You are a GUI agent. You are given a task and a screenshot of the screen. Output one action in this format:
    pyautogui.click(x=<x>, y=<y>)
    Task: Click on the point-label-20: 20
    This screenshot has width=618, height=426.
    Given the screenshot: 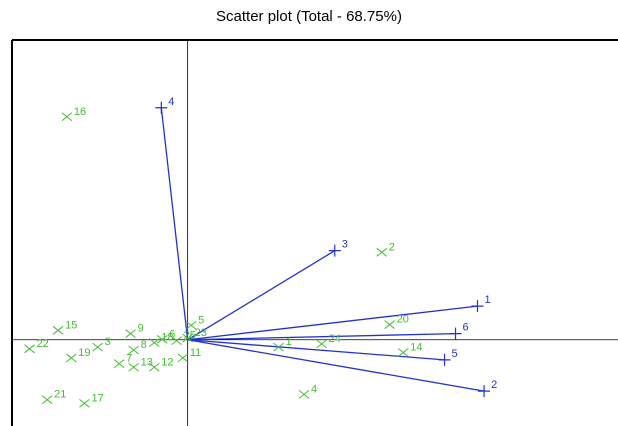 What is the action you would take?
    pyautogui.click(x=403, y=320)
    